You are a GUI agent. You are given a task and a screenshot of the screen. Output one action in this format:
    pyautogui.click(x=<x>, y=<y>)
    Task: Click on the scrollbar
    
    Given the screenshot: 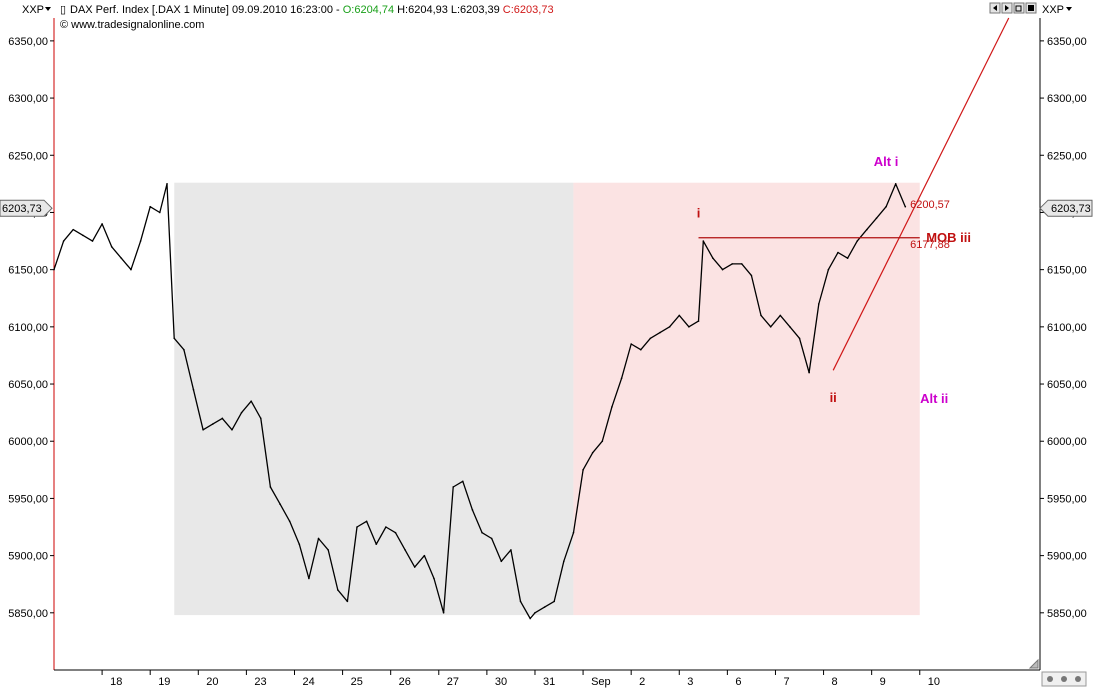 What is the action you would take?
    pyautogui.click(x=1064, y=679)
    